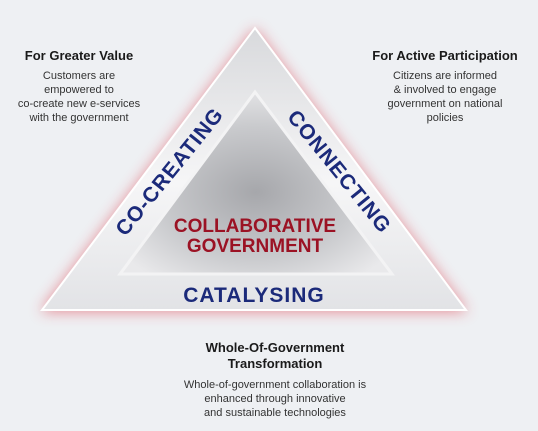  Describe the element at coordinates (255, 226) in the screenshot. I see `center-label-line1: COLLABORATIVE` at that location.